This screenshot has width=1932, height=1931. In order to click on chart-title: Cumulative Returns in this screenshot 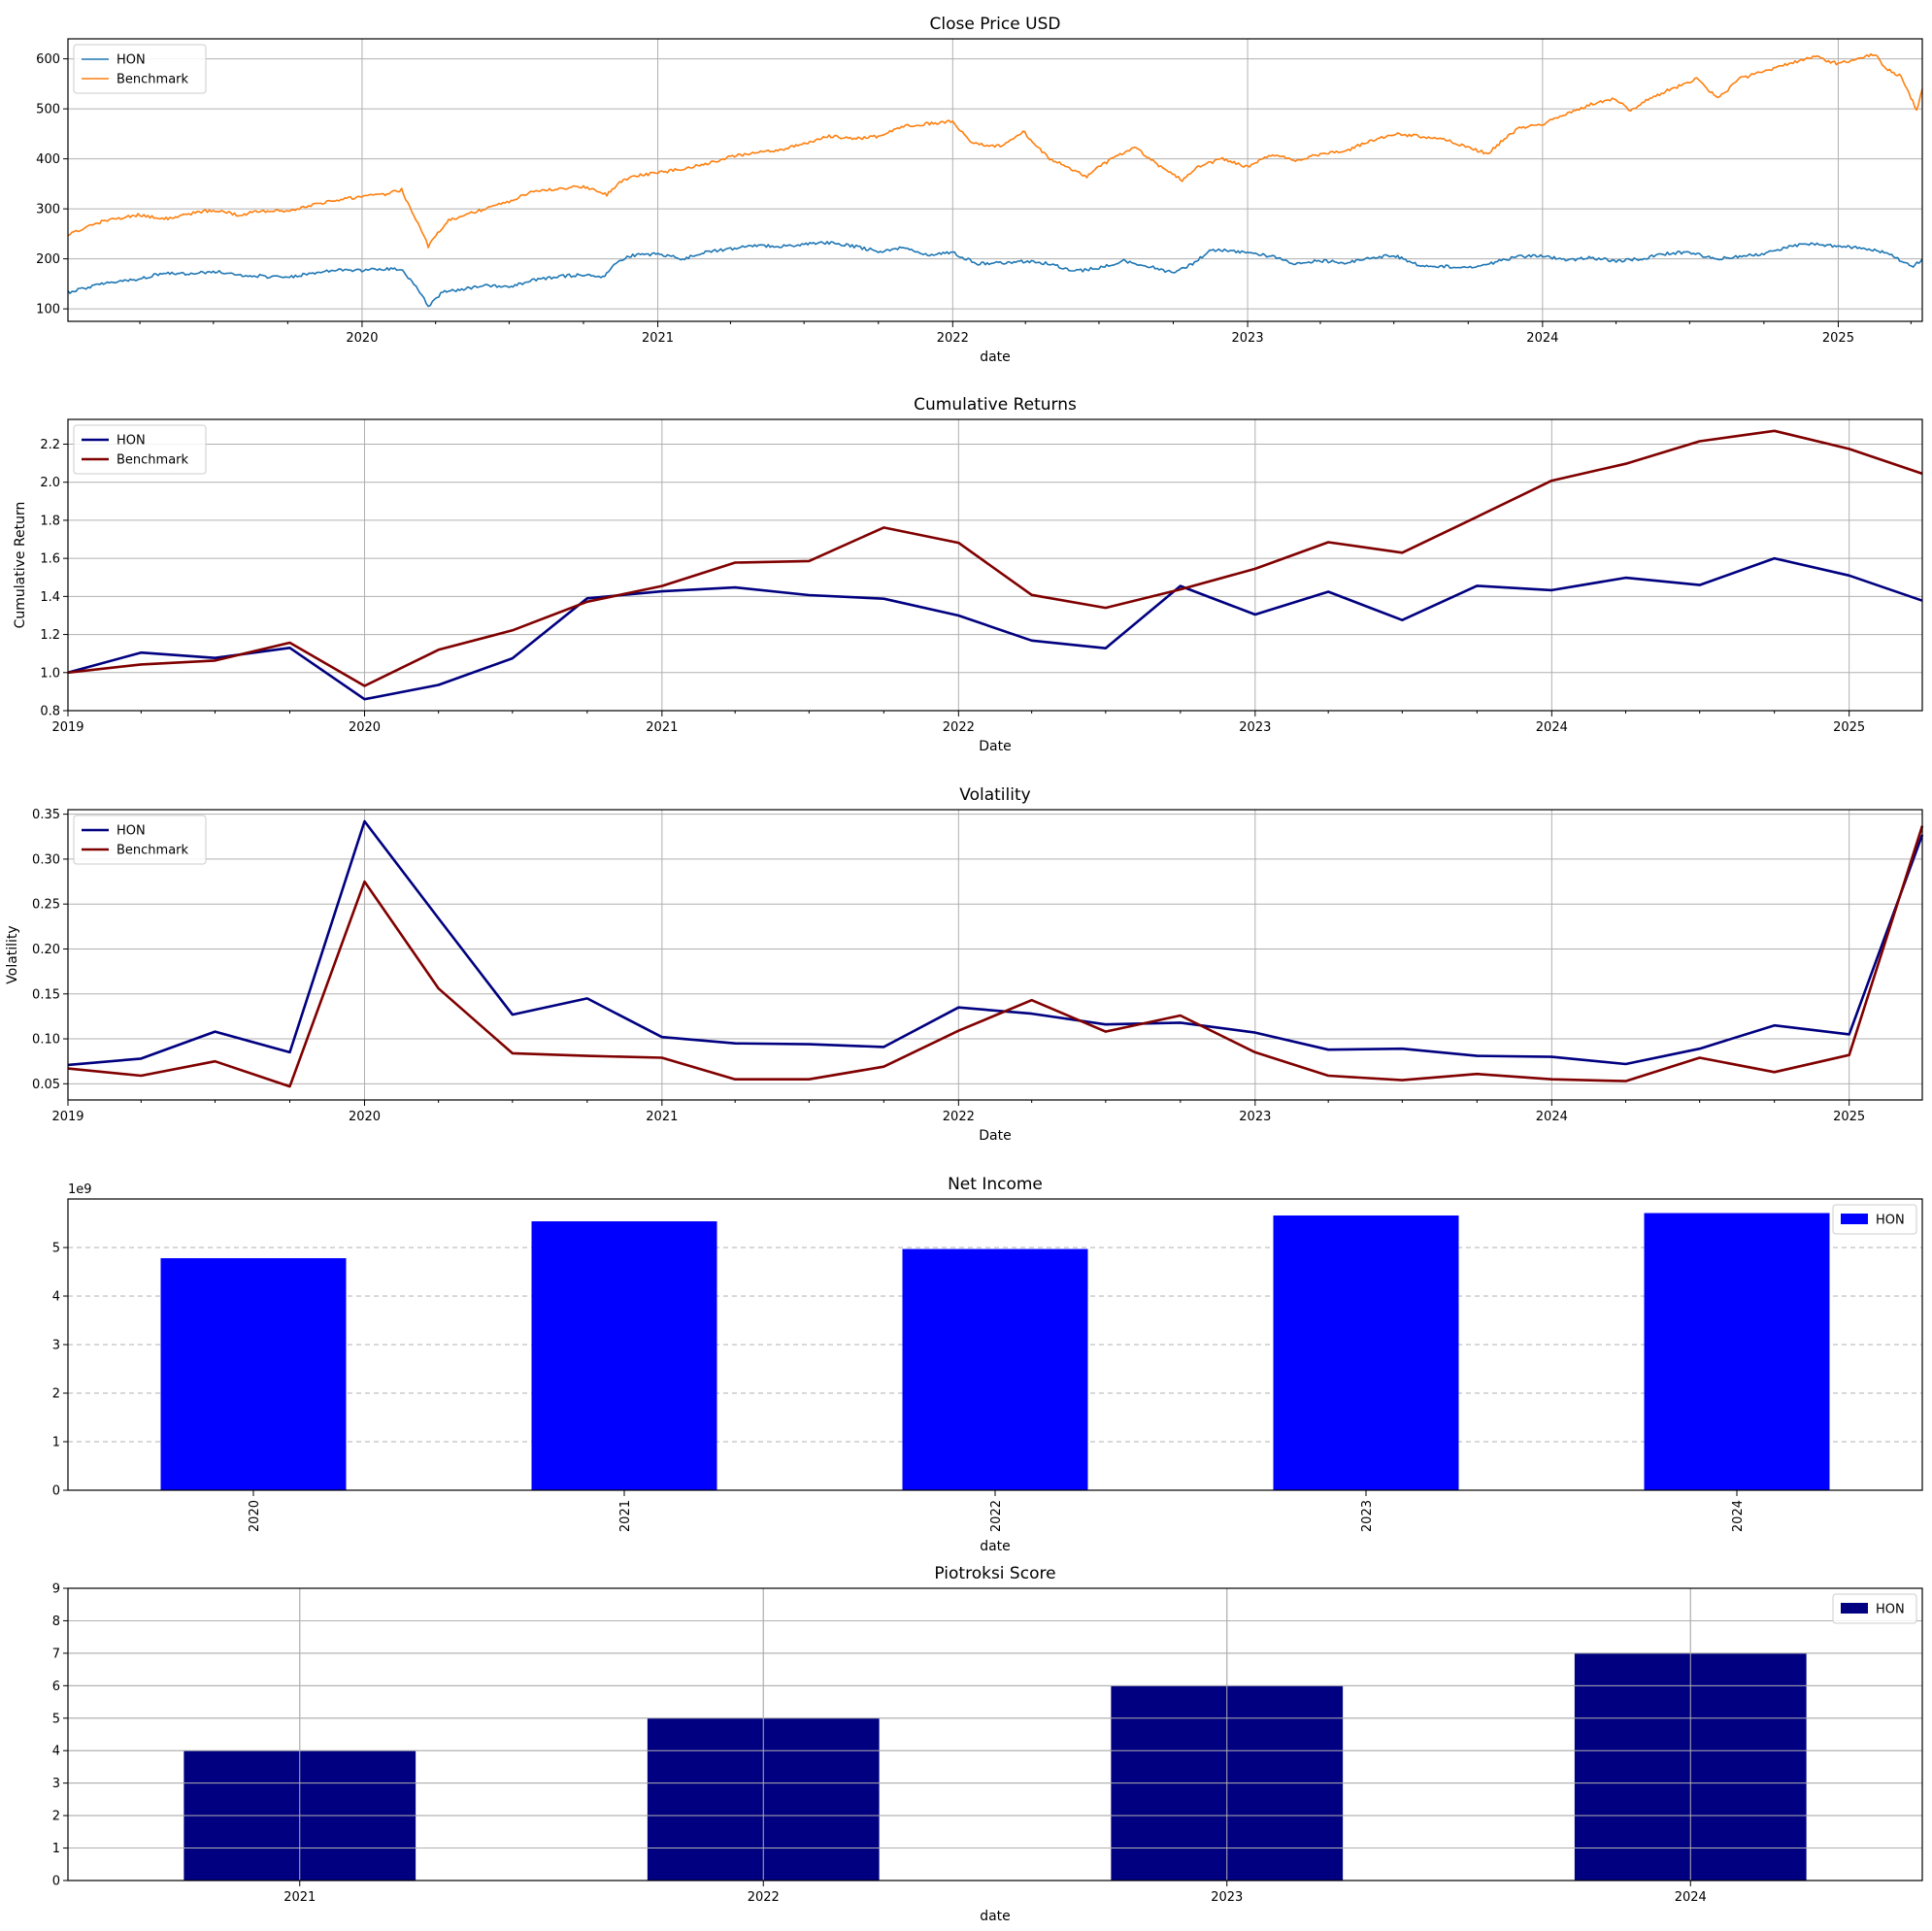, I will do `click(996, 405)`.